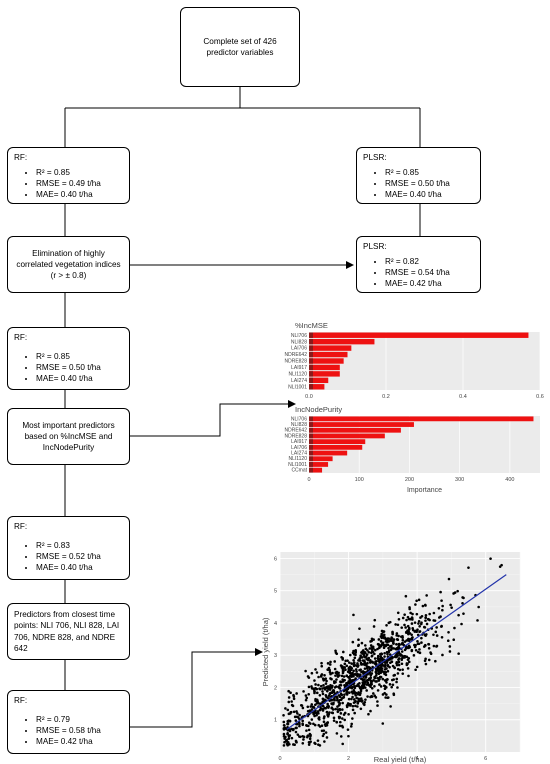 Image resolution: width=550 pixels, height=764 pixels. Describe the element at coordinates (275, 624) in the screenshot. I see `scatter-ytick-label: 4` at that location.